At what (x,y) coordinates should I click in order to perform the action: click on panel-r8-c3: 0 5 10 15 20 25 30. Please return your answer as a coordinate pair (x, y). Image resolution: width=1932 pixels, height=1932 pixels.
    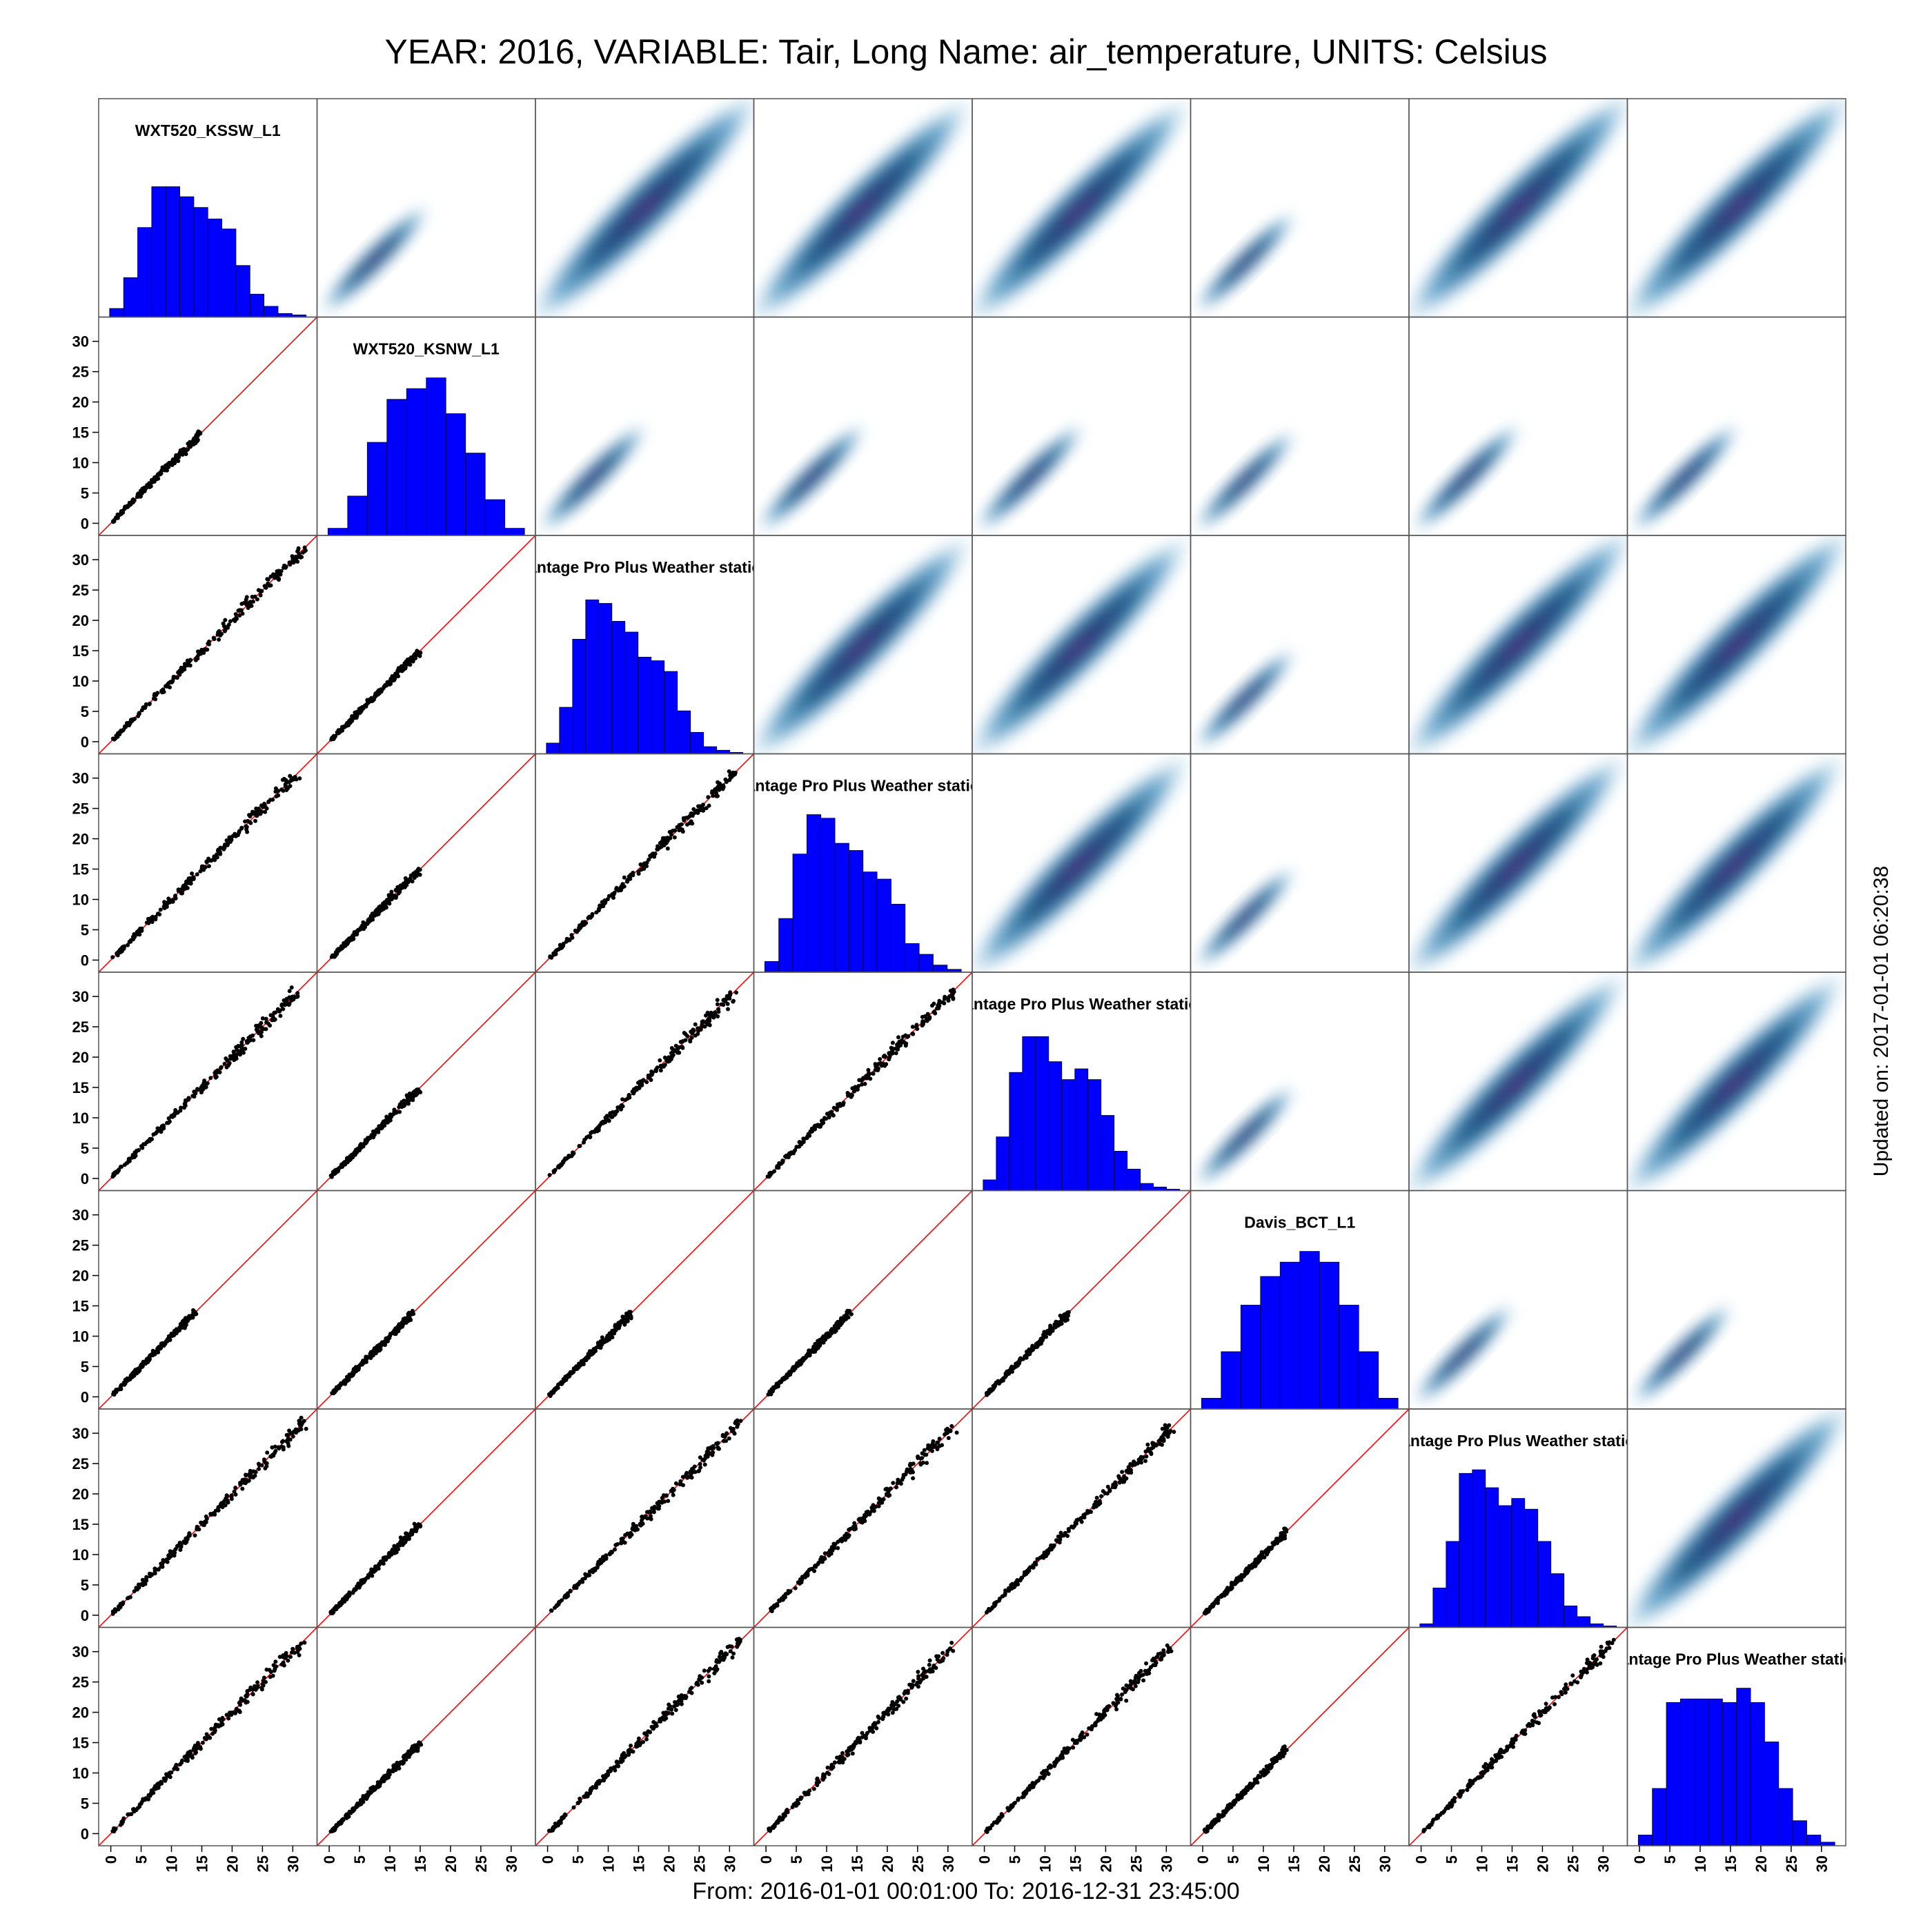
    Looking at the image, I should click on (645, 1749).